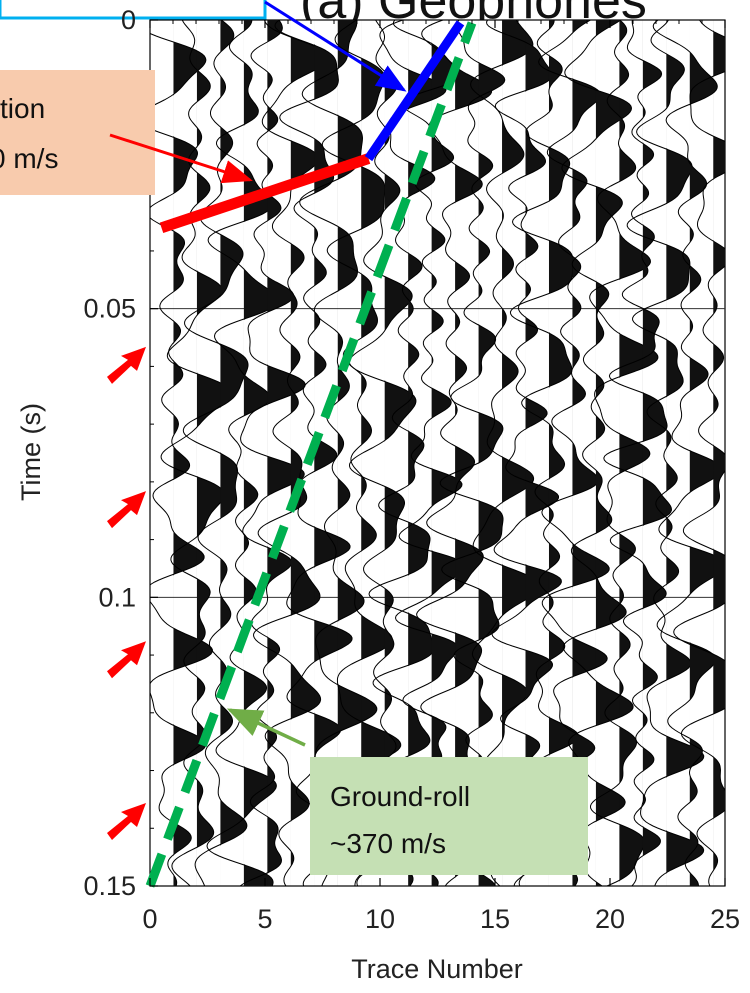 The height and width of the screenshot is (993, 750). I want to click on x-tick-label-5: 25, so click(725, 919).